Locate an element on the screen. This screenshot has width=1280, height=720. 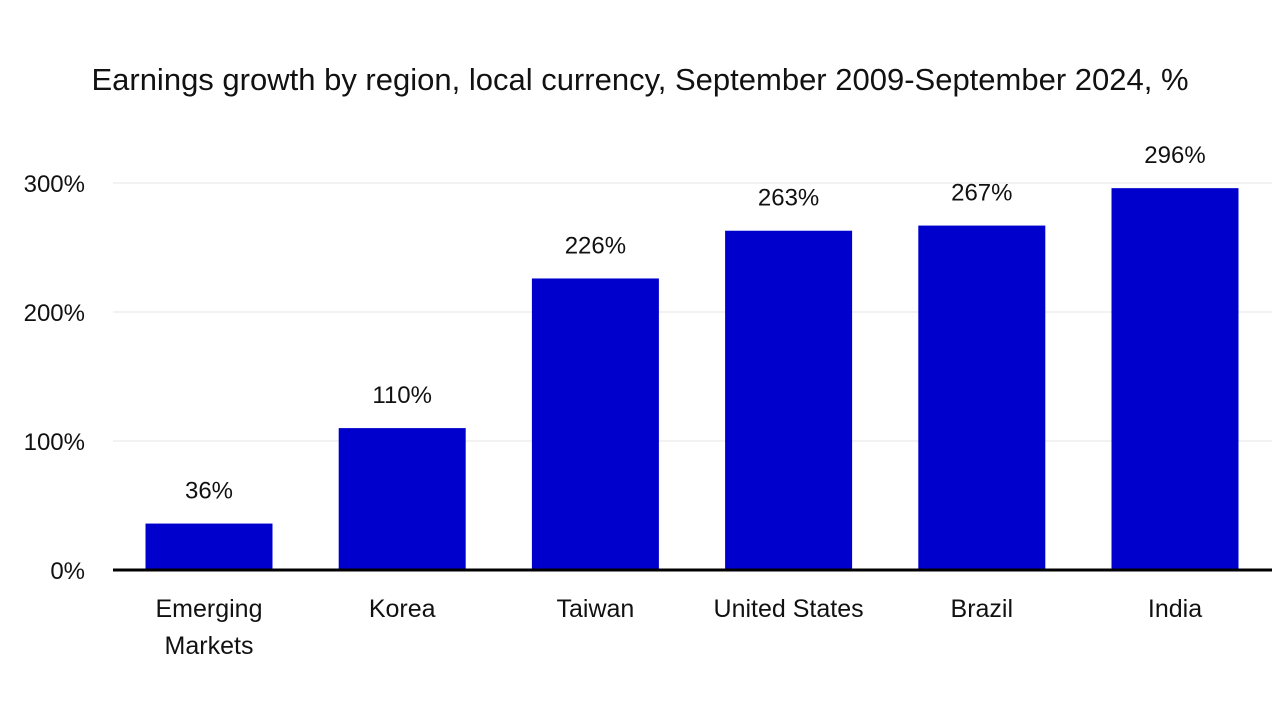
data-label: 36% is located at coordinates (209, 491).